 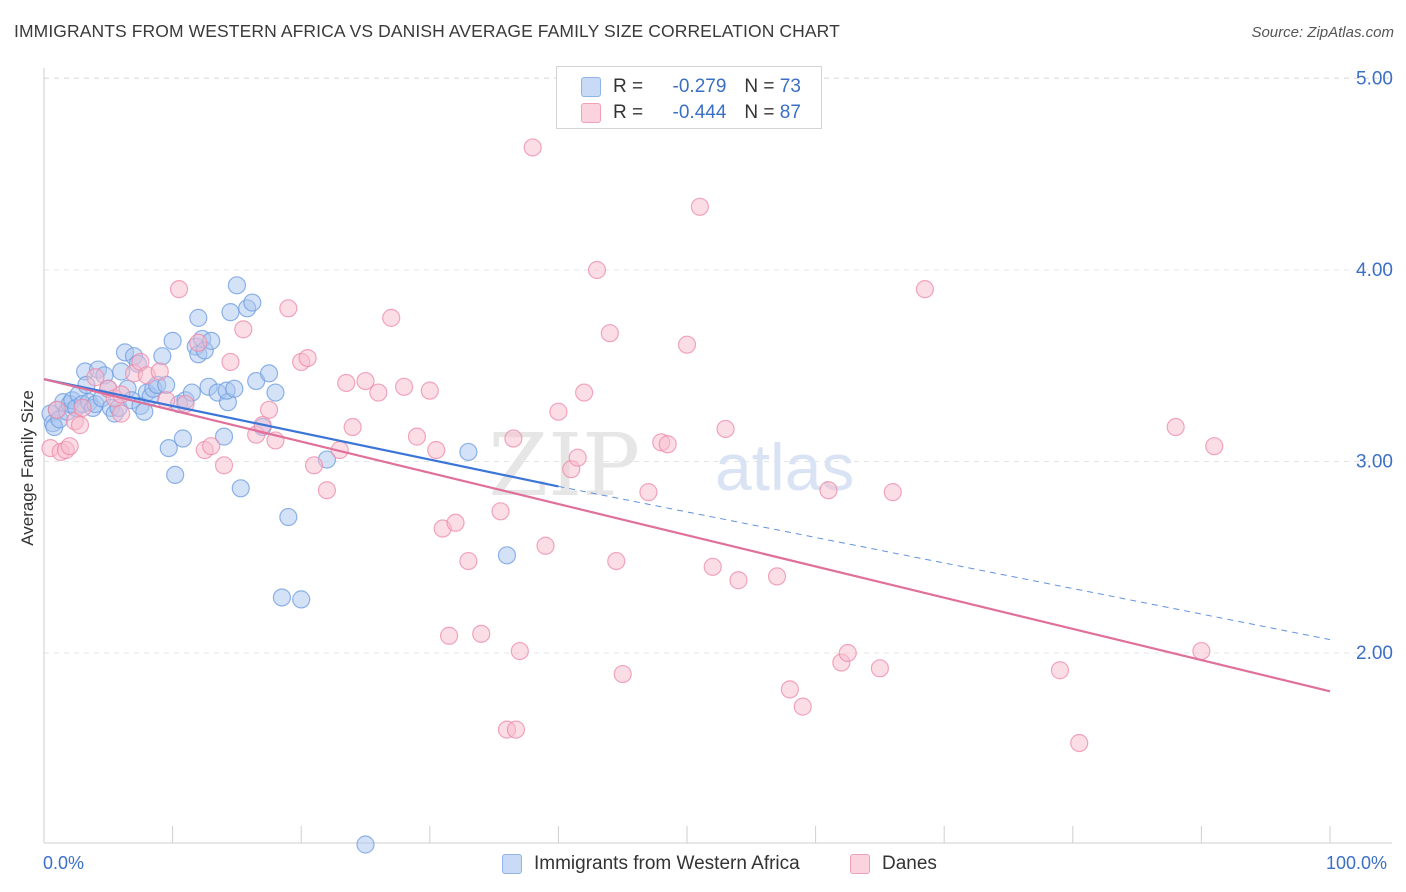 What do you see at coordinates (64, 863) in the screenshot?
I see `x-tick-label-min: 0.0%` at bounding box center [64, 863].